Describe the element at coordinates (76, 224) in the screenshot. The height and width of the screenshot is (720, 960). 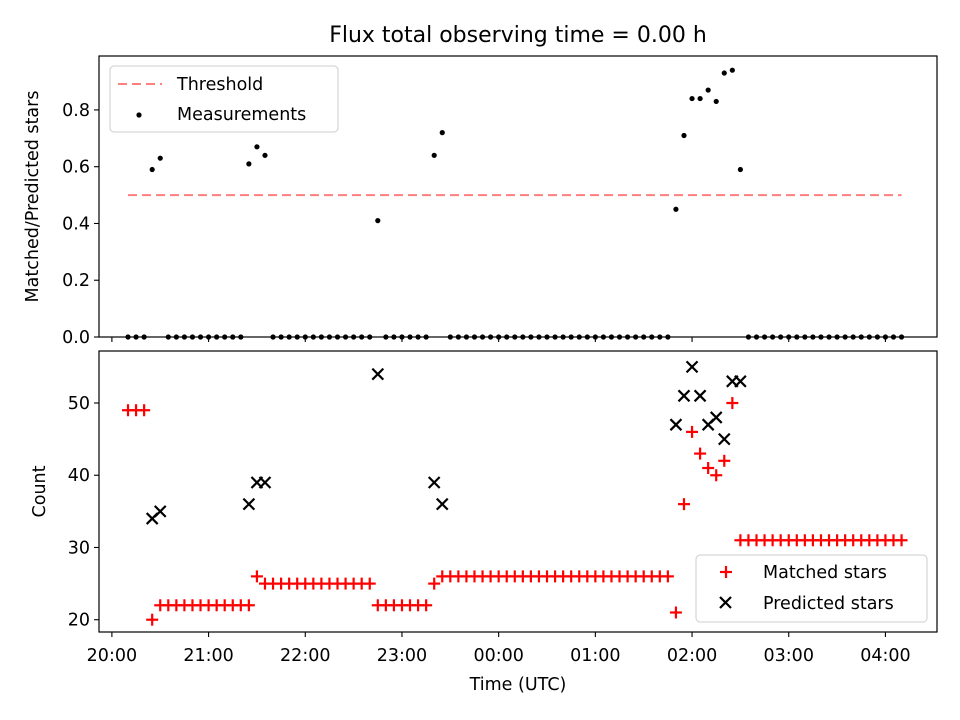
I see `top-ytick-label: 0.4` at that location.